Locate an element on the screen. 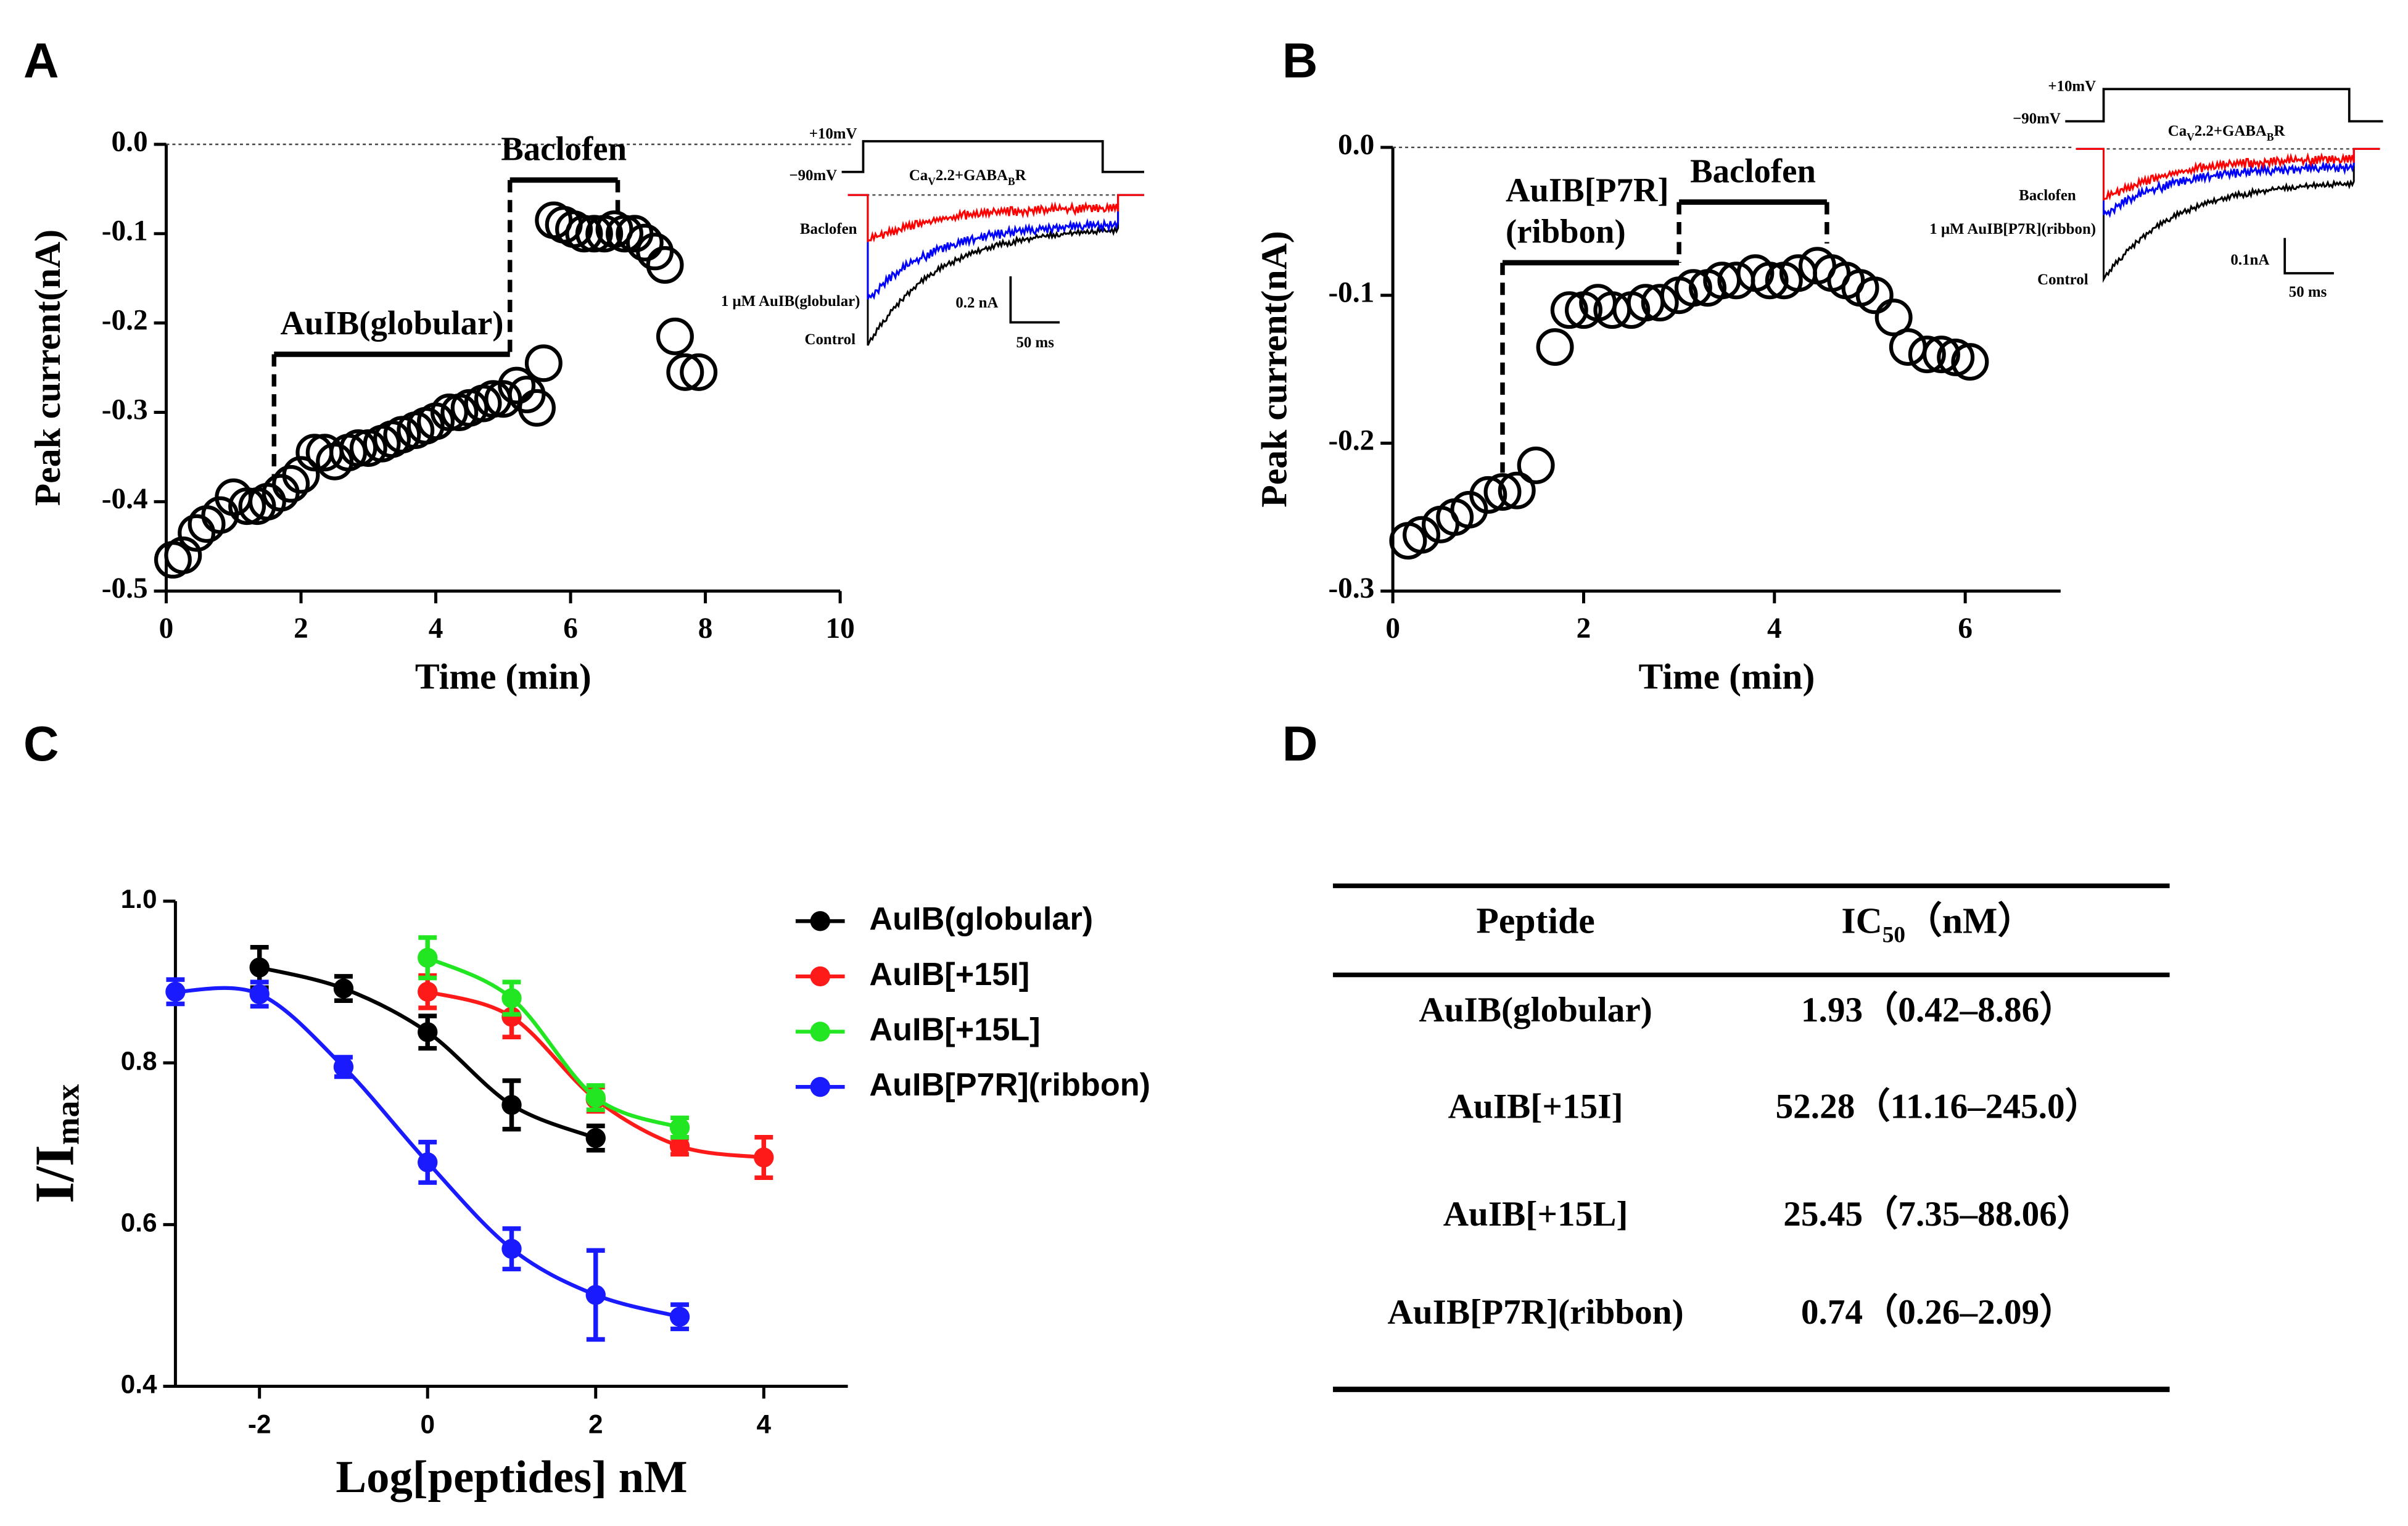 Image resolution: width=2408 pixels, height=1526 pixels. panel-label: B is located at coordinates (1300, 61).